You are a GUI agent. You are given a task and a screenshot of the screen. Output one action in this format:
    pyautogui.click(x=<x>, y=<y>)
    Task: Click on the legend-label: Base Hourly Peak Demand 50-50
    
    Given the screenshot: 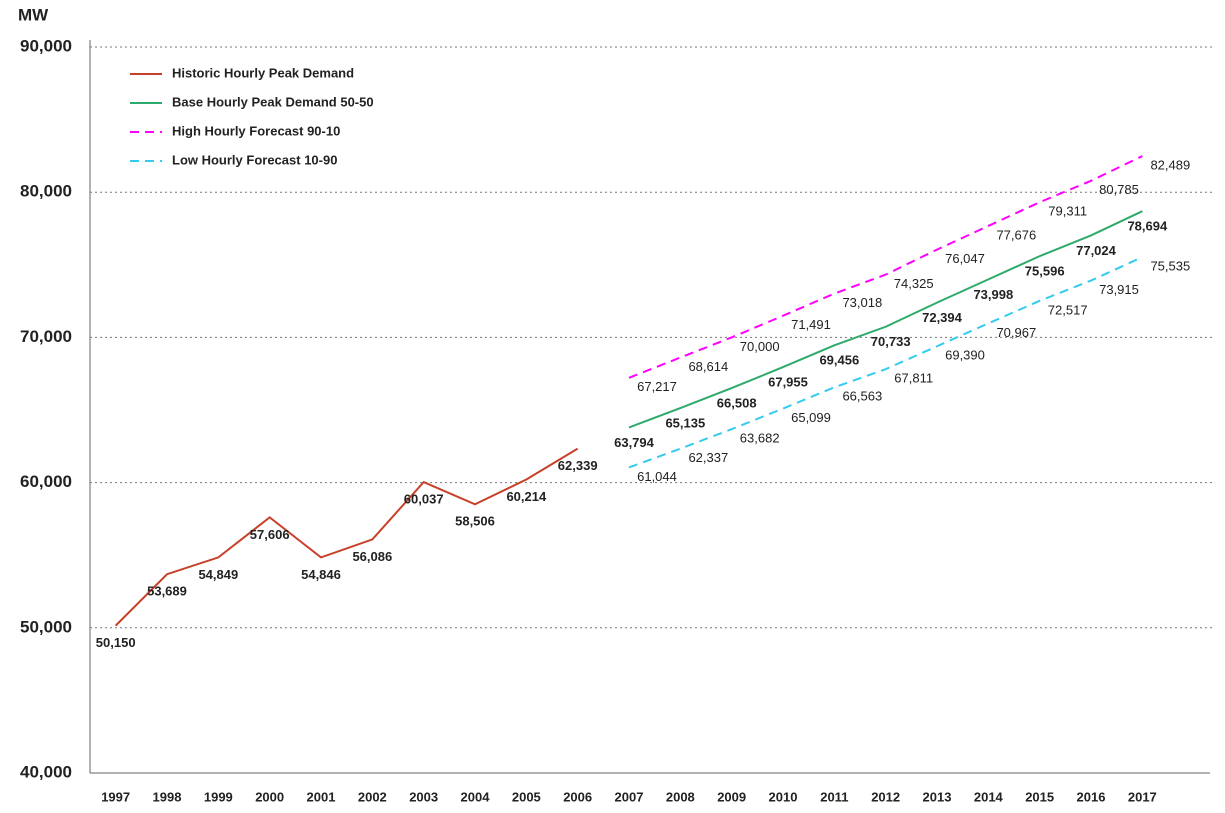 What is the action you would take?
    pyautogui.click(x=273, y=101)
    